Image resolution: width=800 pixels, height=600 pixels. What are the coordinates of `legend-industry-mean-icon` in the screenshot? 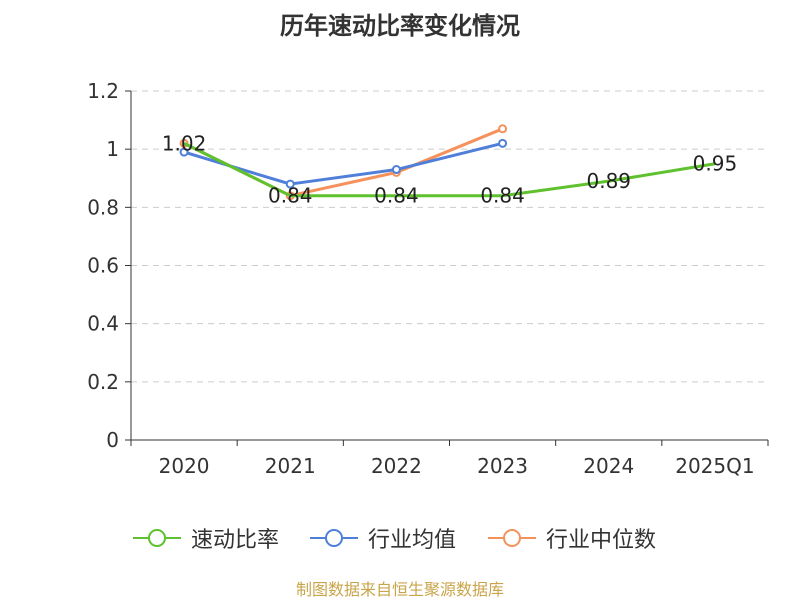 It's located at (334, 538).